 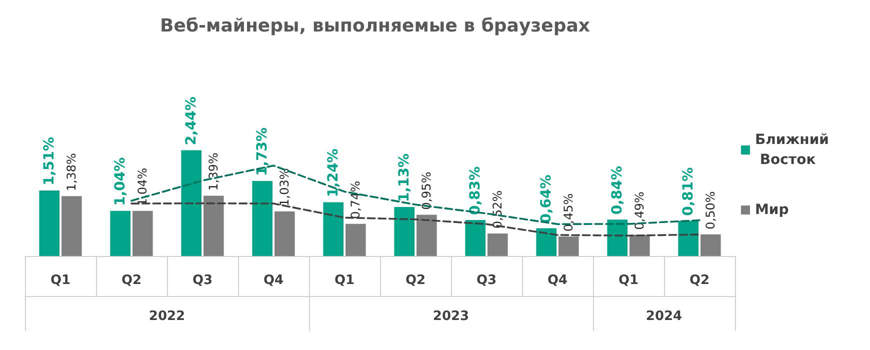 What do you see at coordinates (451, 316) in the screenshot?
I see `text: 2023` at bounding box center [451, 316].